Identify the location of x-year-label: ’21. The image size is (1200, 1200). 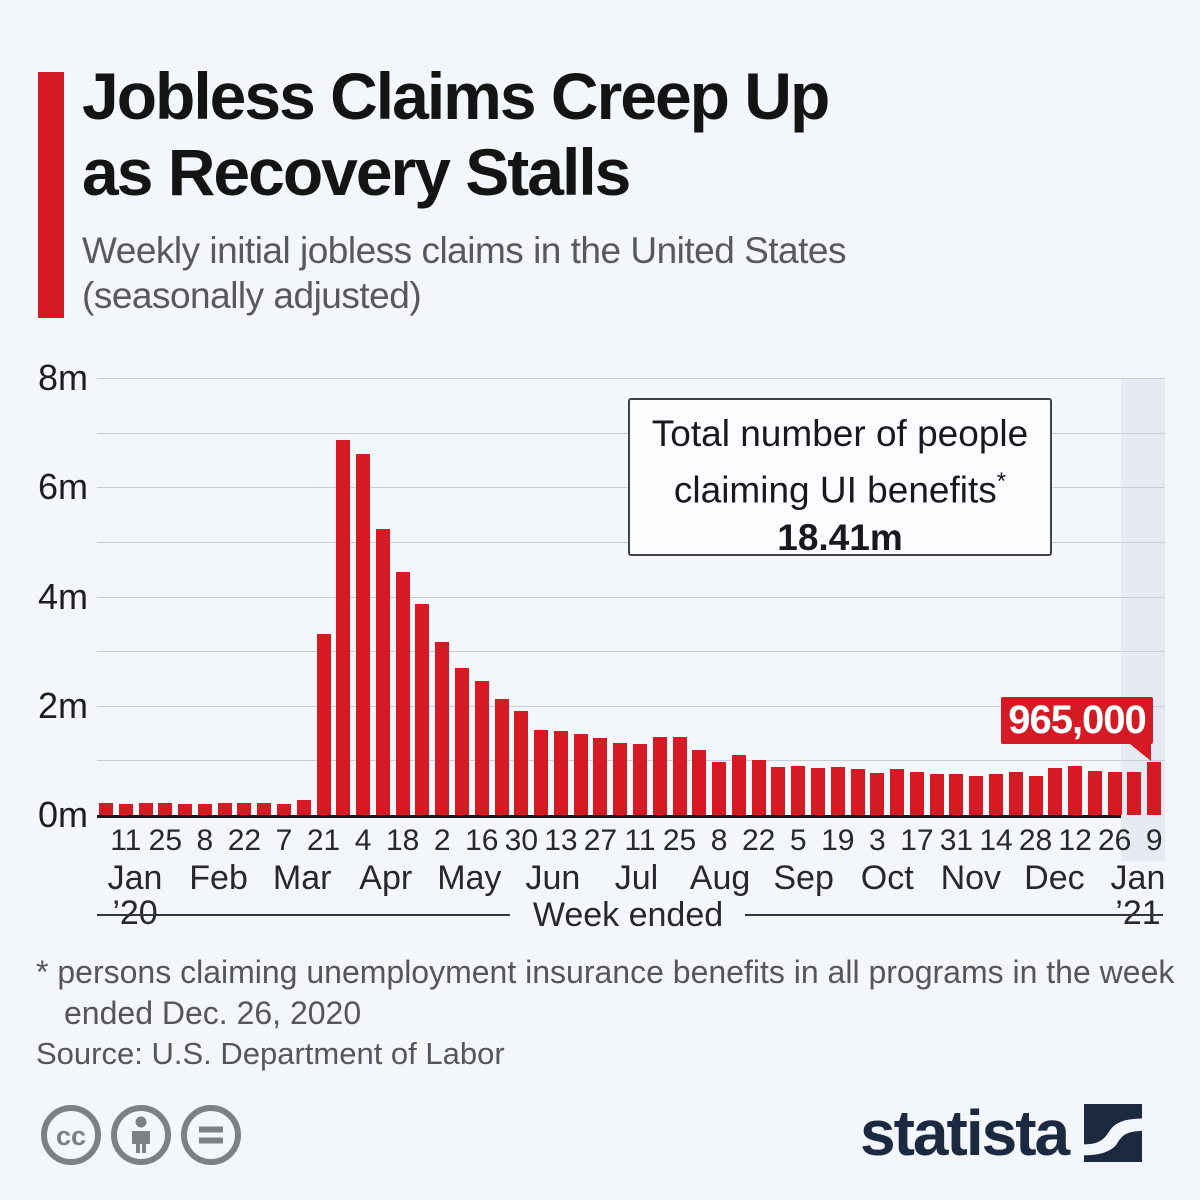
(1138, 913).